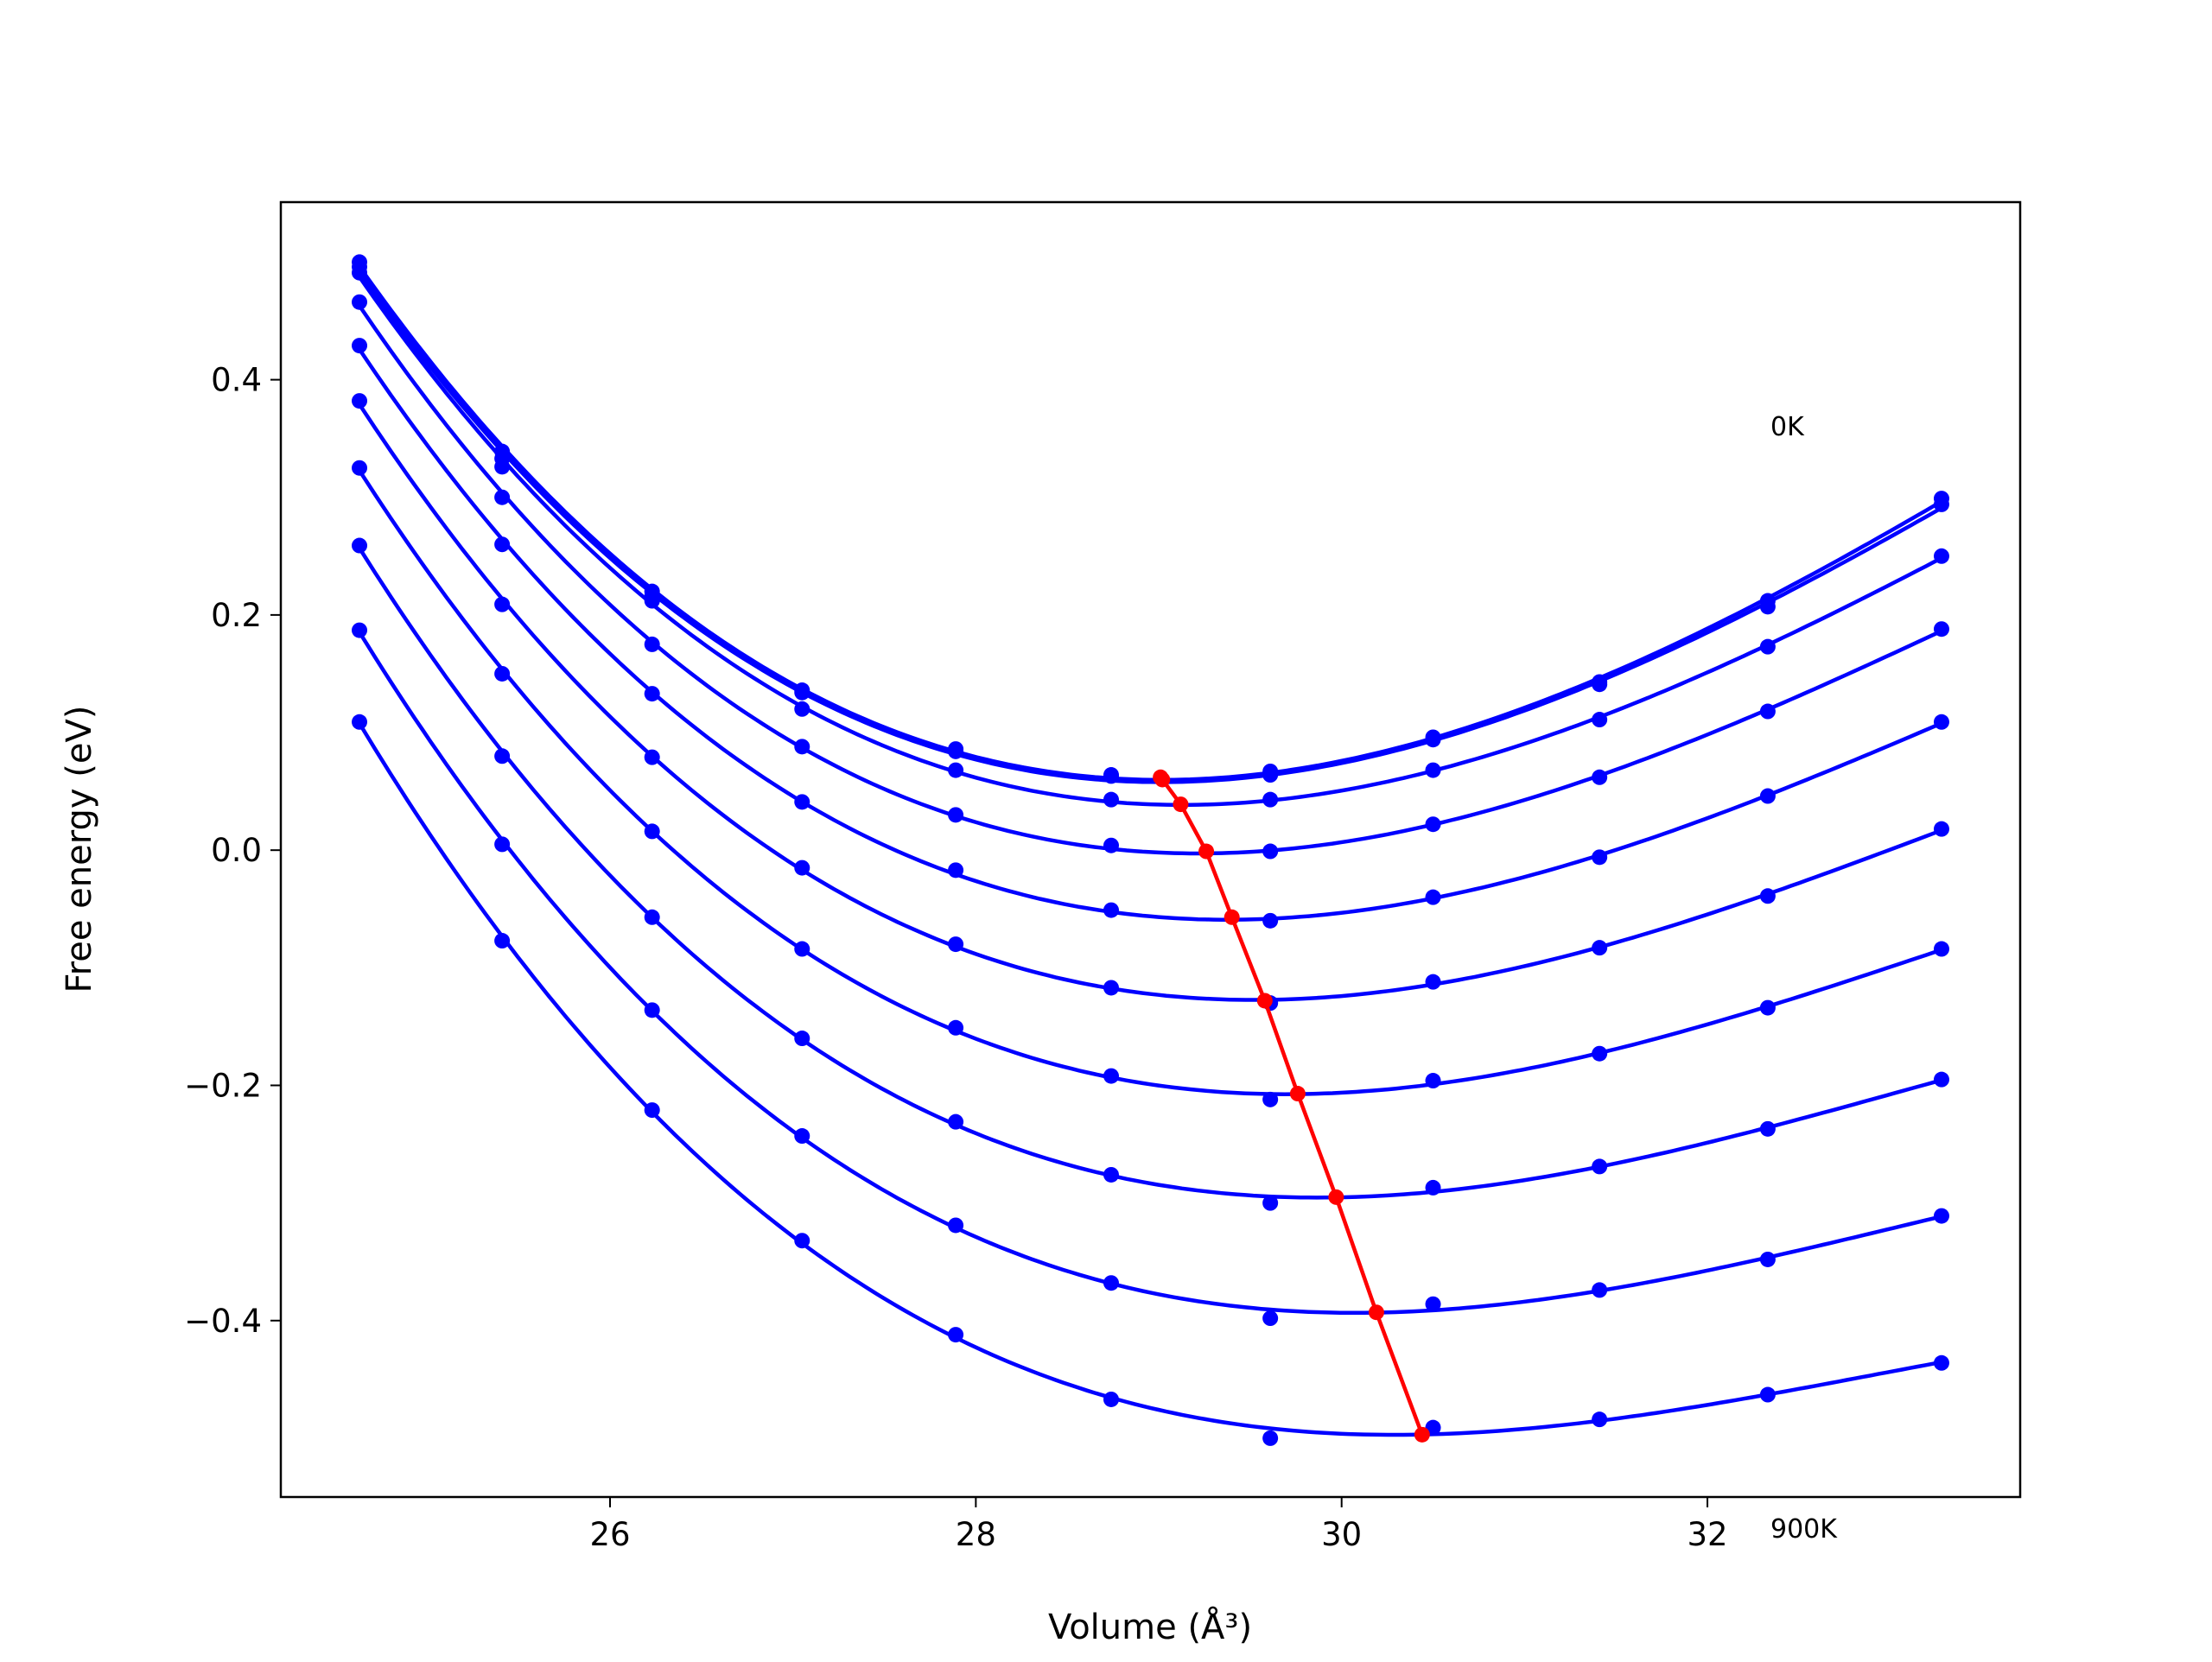 This screenshot has width=2212, height=1662. Describe the element at coordinates (79, 849) in the screenshot. I see `y-axis-label: Free energy (eV)` at that location.